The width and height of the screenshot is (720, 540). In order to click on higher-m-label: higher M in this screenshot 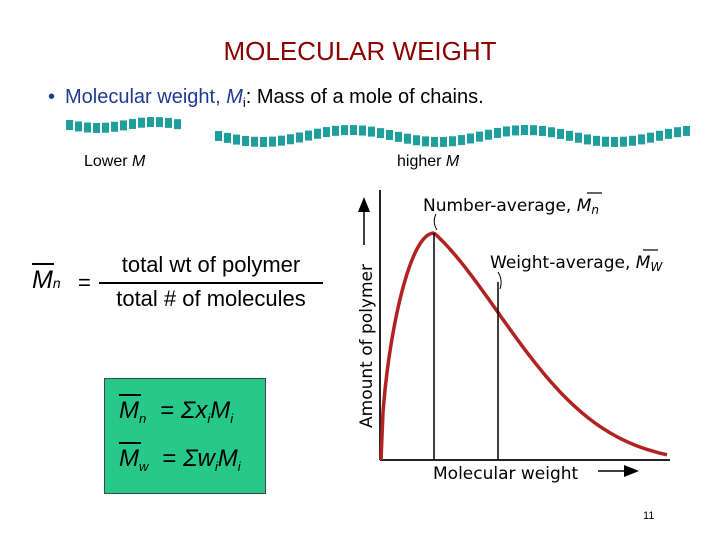, I will do `click(428, 162)`.